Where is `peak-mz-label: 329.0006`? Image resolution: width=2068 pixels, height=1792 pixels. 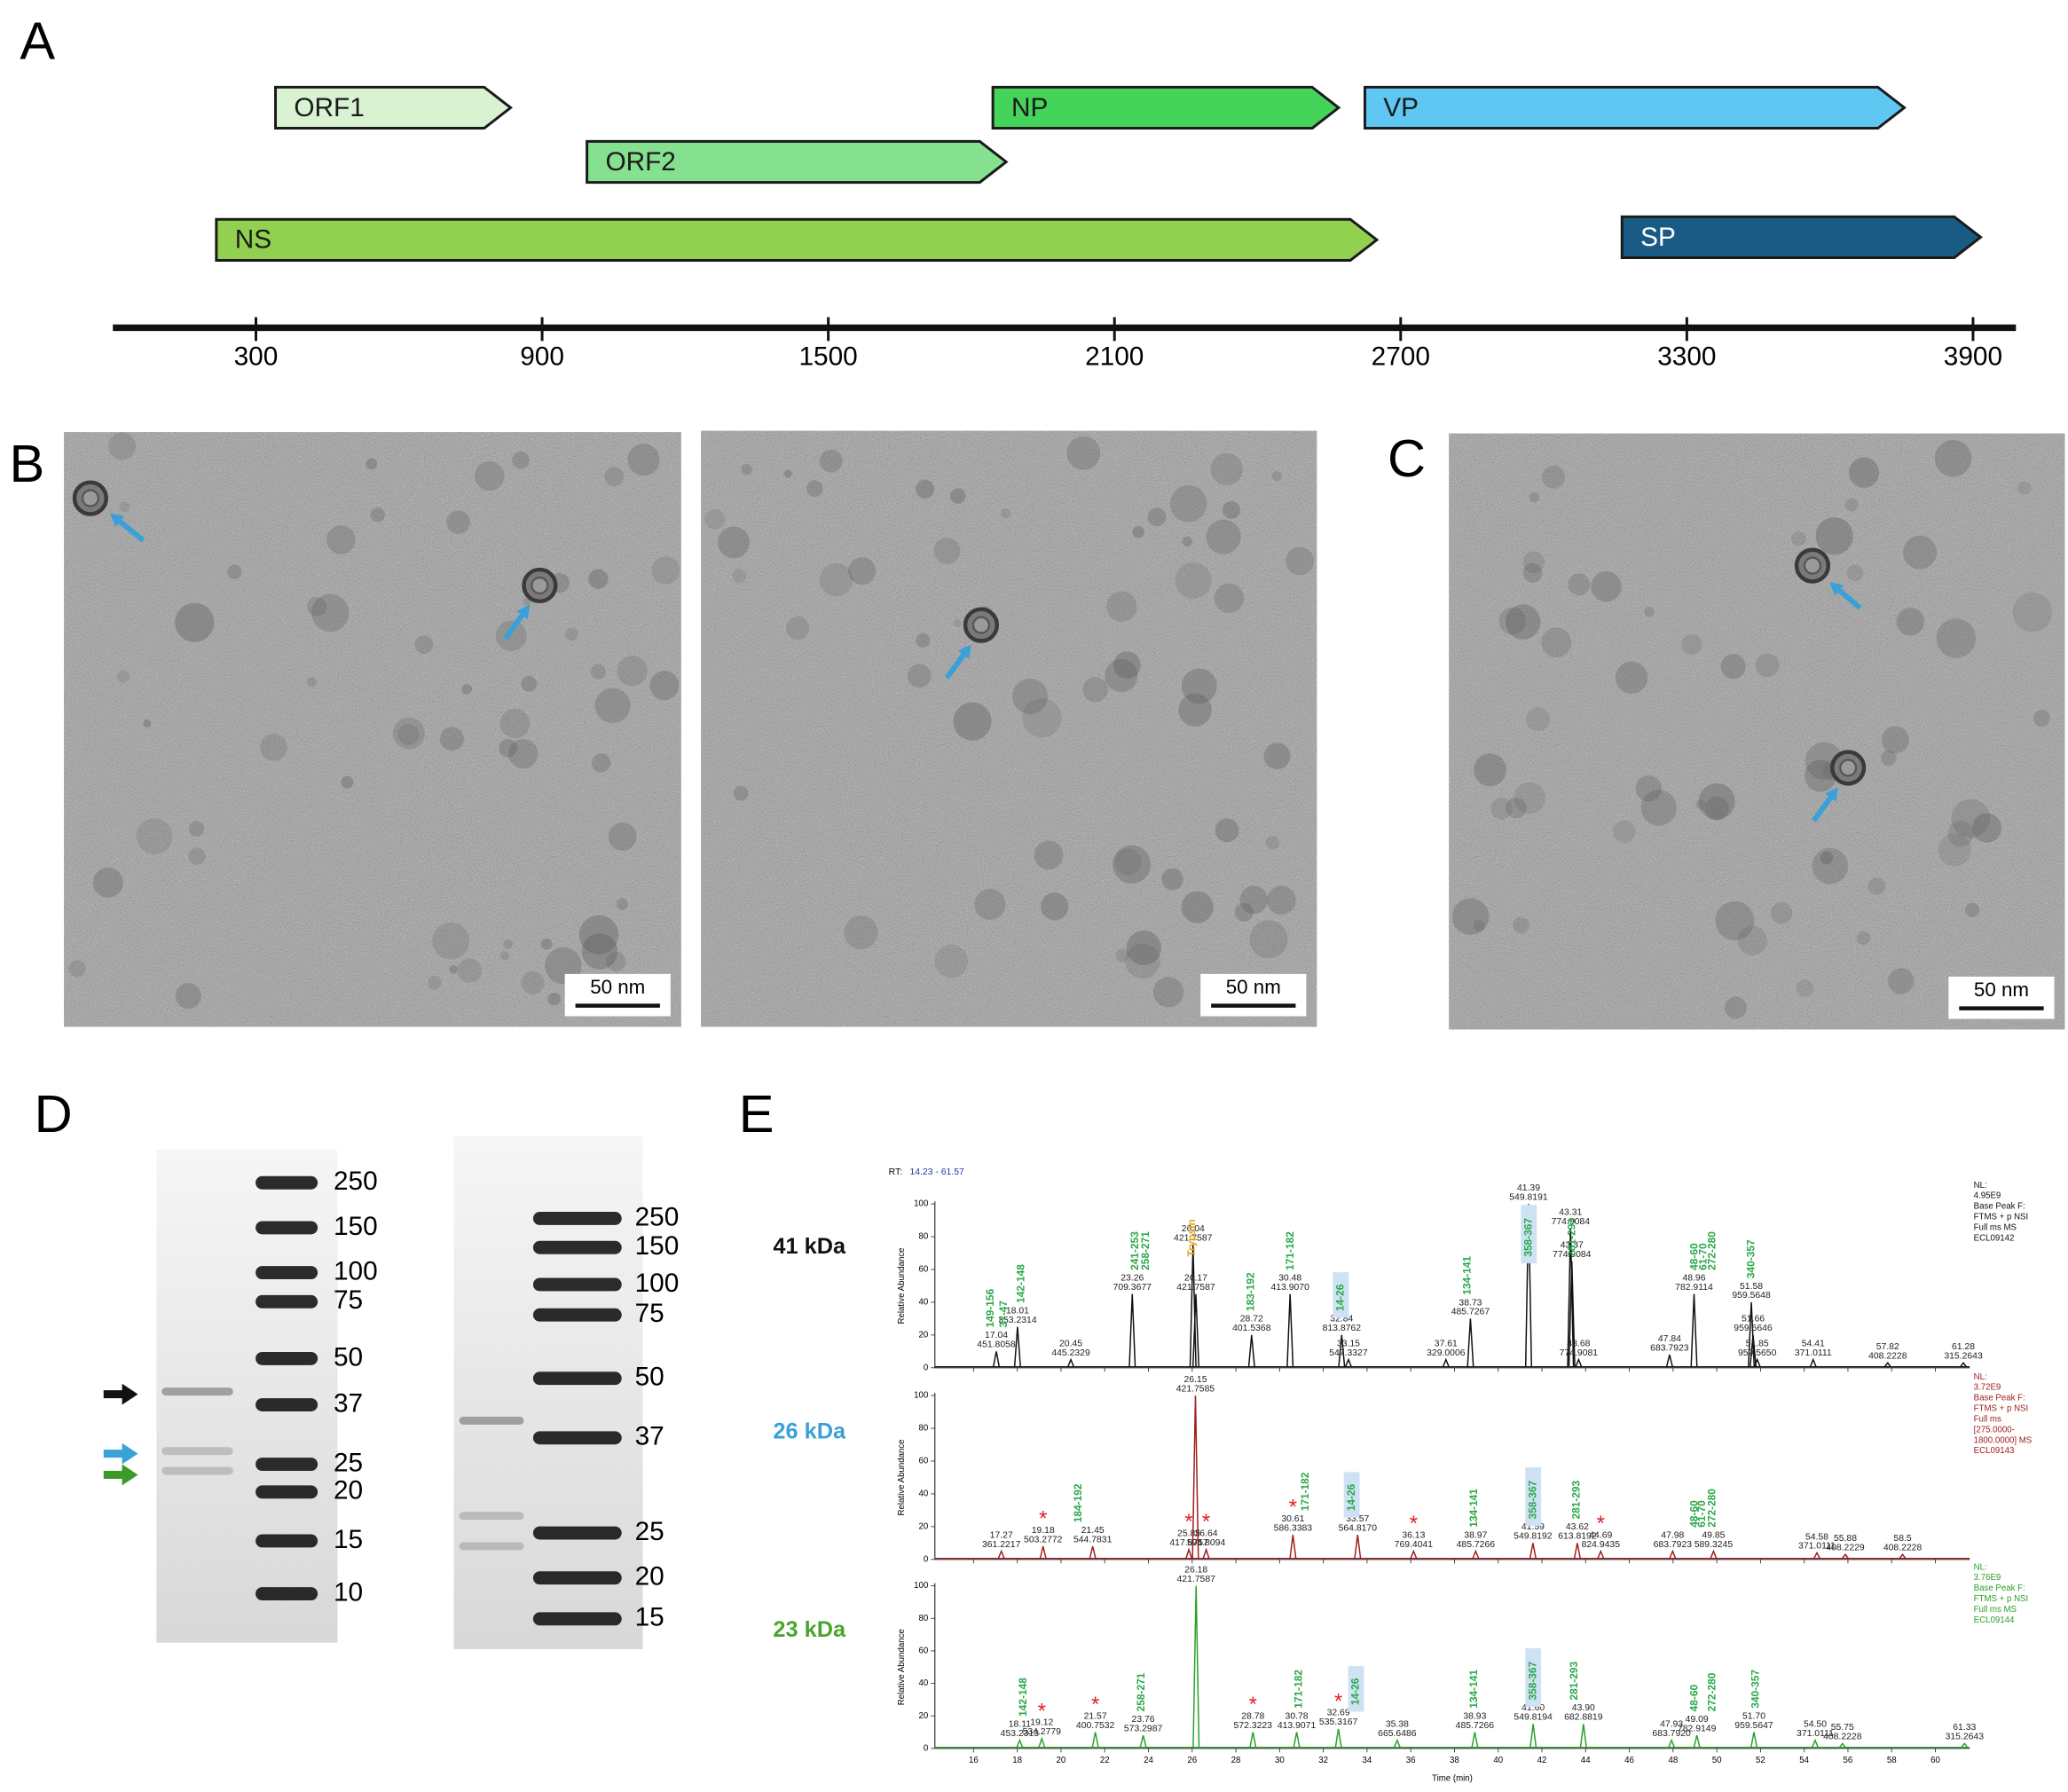 peak-mz-label: 329.0006 is located at coordinates (1447, 1353).